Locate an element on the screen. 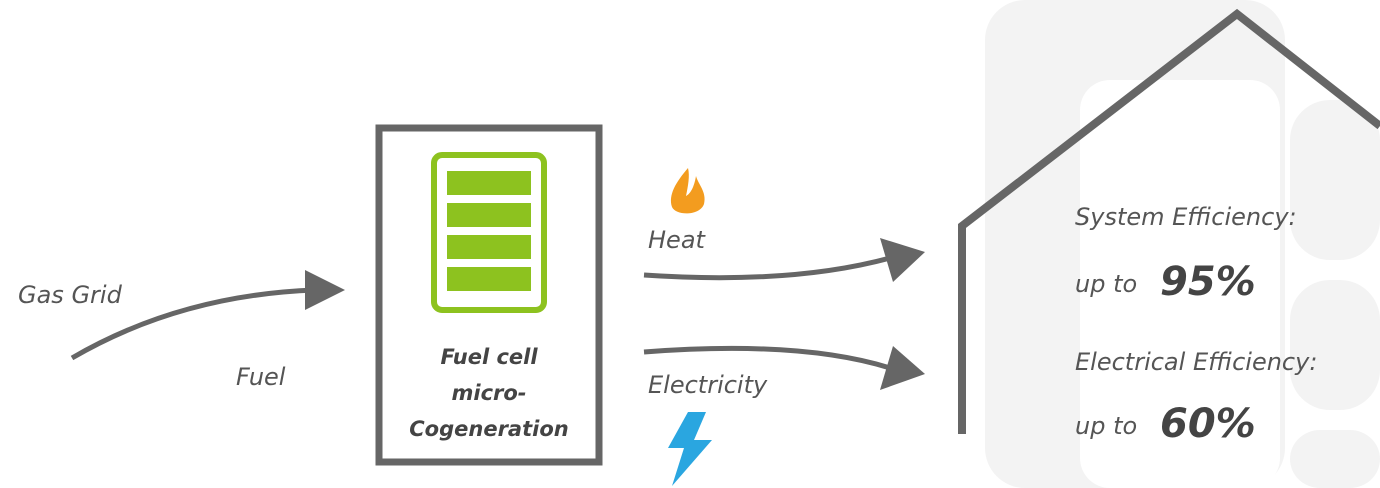 The width and height of the screenshot is (1380, 488). electrical-prefix: up to is located at coordinates (1106, 426).